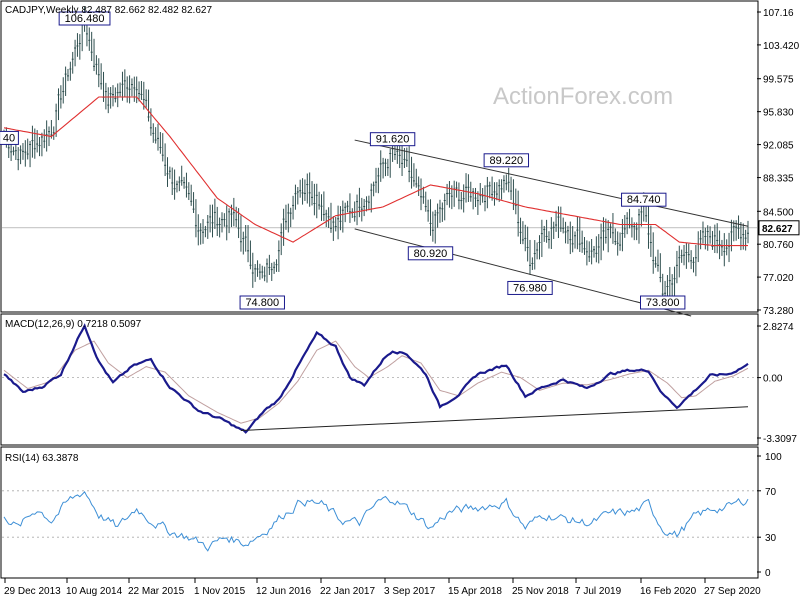 This screenshot has height=600, width=800. I want to click on price-y-tick-label: 92.085, so click(778, 146).